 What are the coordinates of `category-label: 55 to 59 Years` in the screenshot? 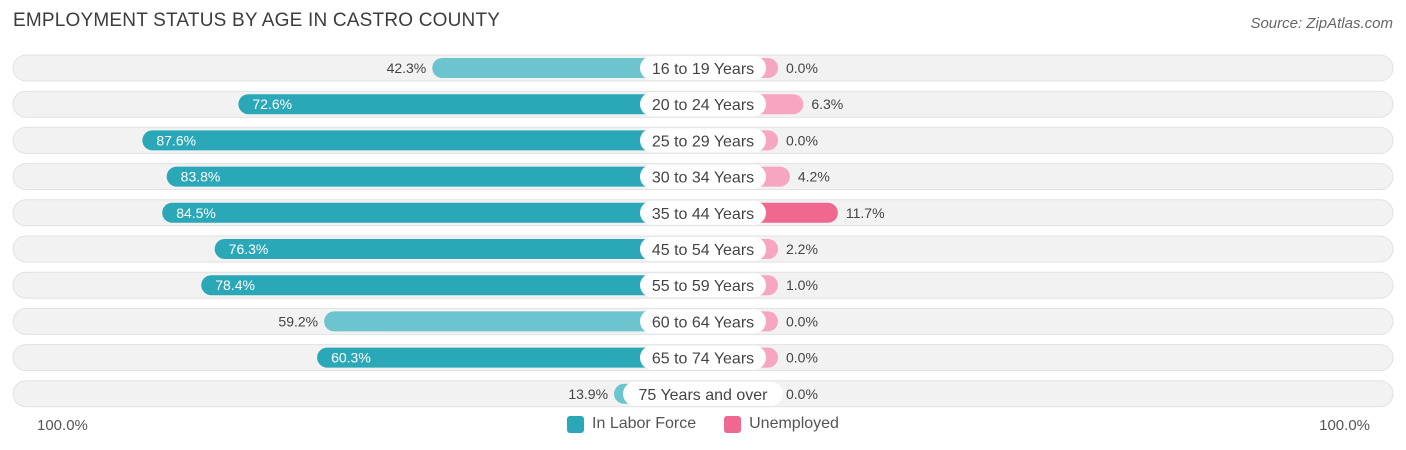 It's located at (703, 286).